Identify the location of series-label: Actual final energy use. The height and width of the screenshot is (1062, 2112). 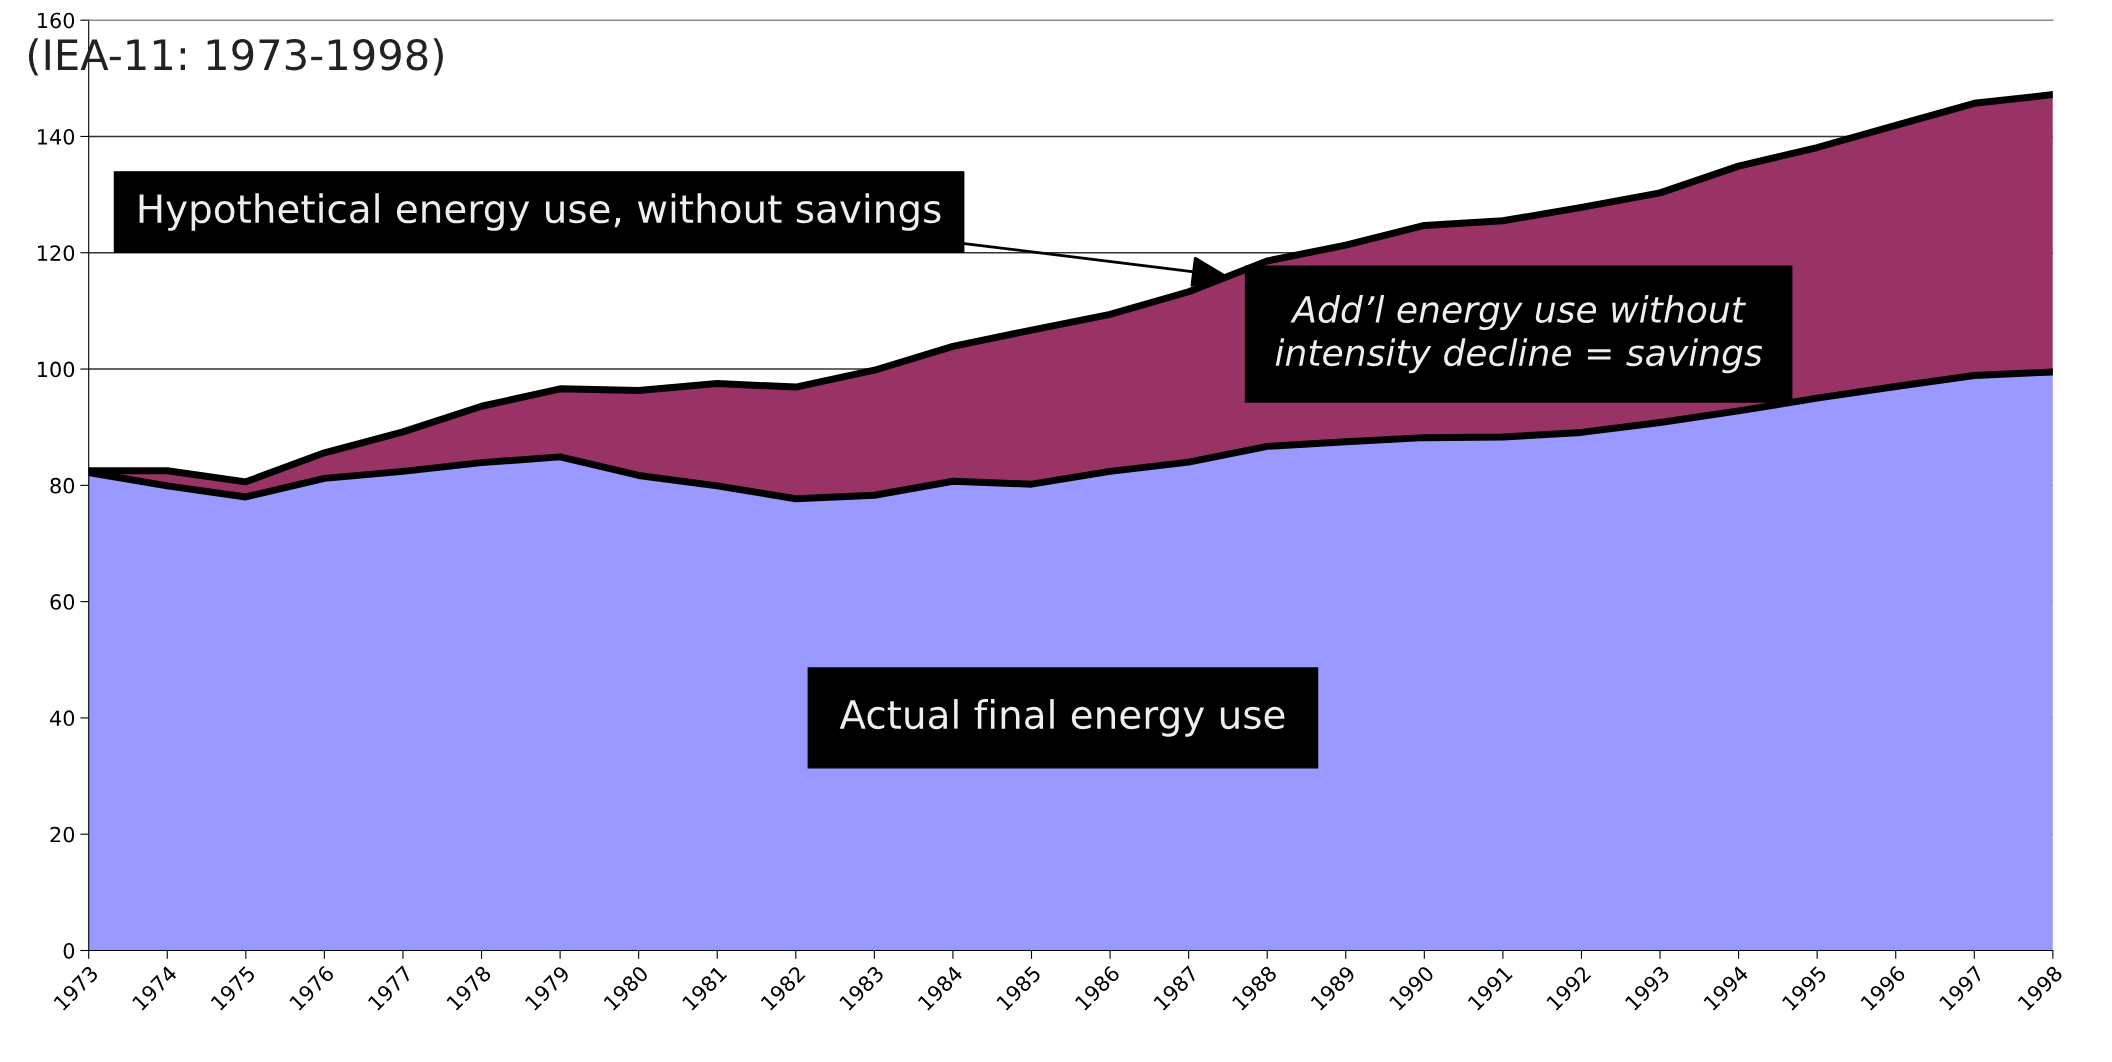
(1062, 718).